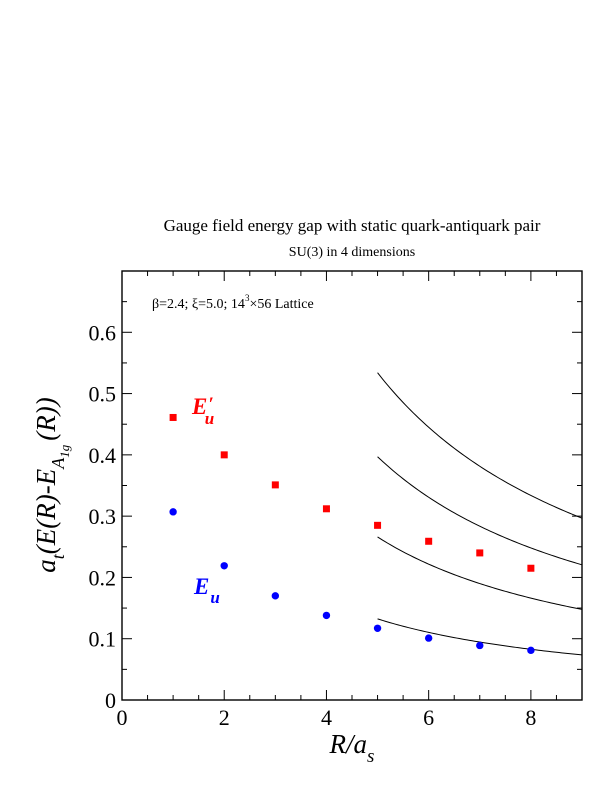 The height and width of the screenshot is (792, 612). What do you see at coordinates (51, 484) in the screenshot?
I see `y-axis-label: at(E(R)-EA1g(R))` at bounding box center [51, 484].